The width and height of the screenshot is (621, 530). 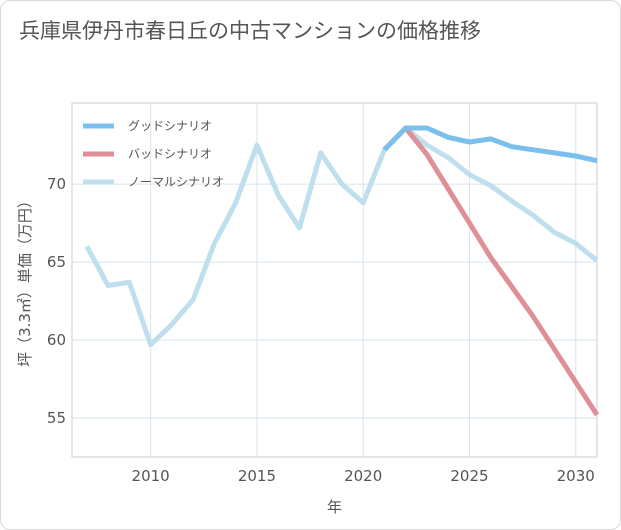 What do you see at coordinates (25, 280) in the screenshot?
I see `y-axis-title: 坪（3.3㎡）単価（万円）` at bounding box center [25, 280].